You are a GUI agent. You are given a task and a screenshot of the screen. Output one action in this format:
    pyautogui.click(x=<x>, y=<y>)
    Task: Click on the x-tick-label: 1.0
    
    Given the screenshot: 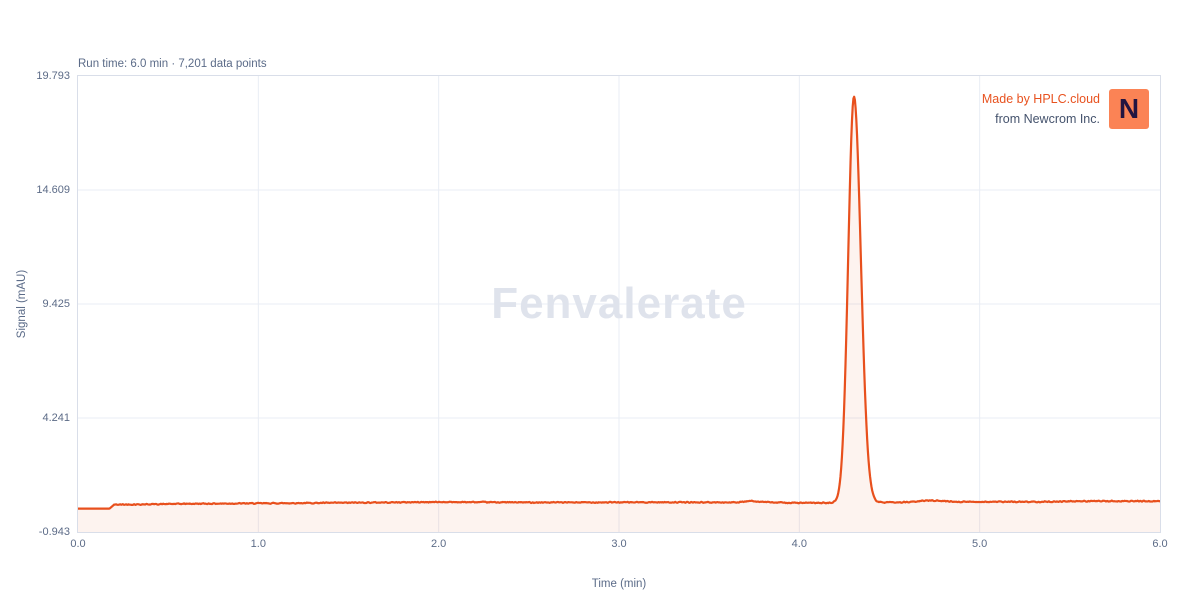 What is the action you would take?
    pyautogui.click(x=258, y=544)
    